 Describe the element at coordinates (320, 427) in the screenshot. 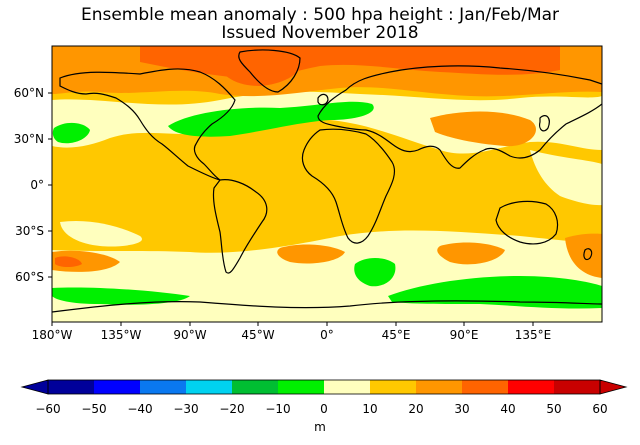

I see `colorbar-unit: m` at that location.